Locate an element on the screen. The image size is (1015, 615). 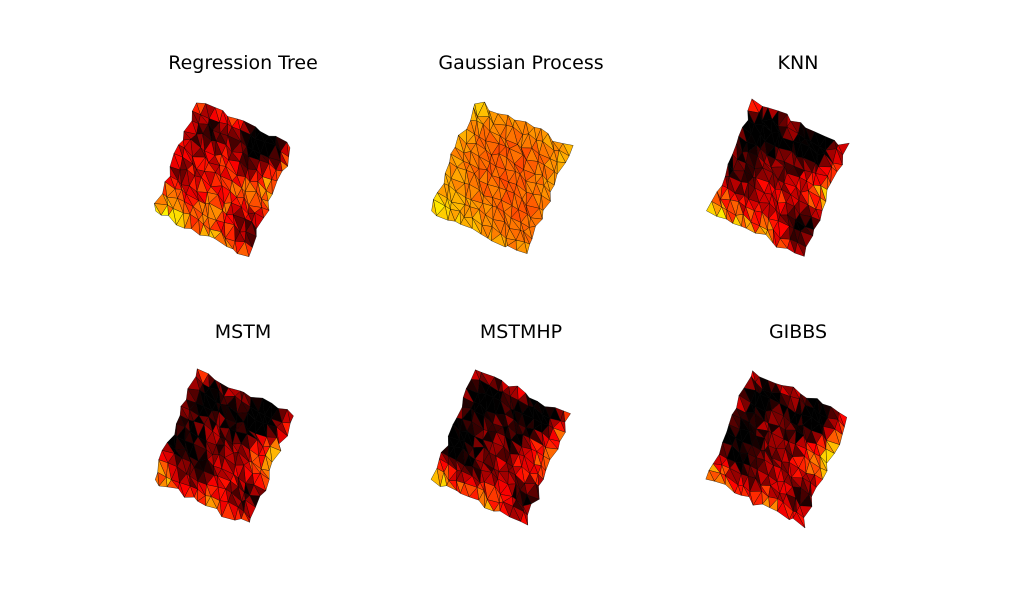
panel-regression-tree: Regression Tree is located at coordinates (243, 172).